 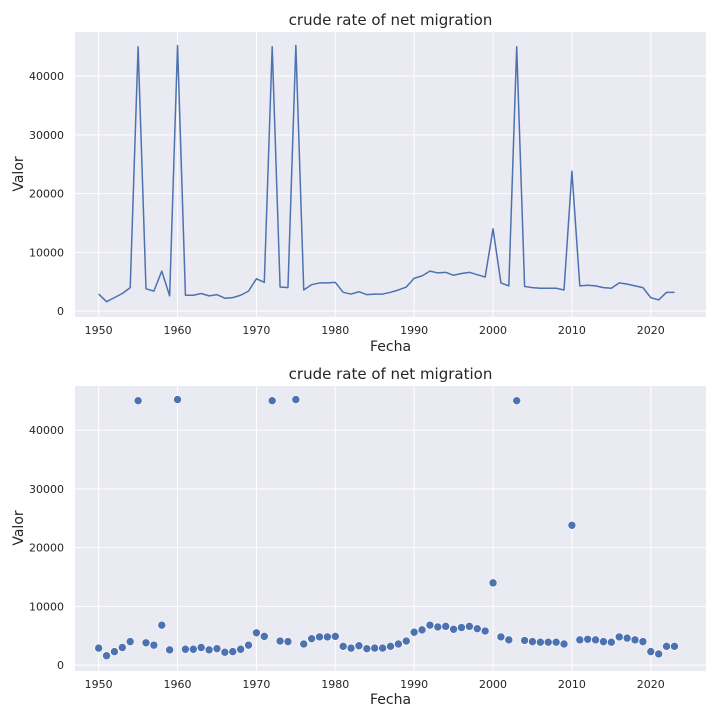 I want to click on y-tick-label: 0, so click(x=60, y=665).